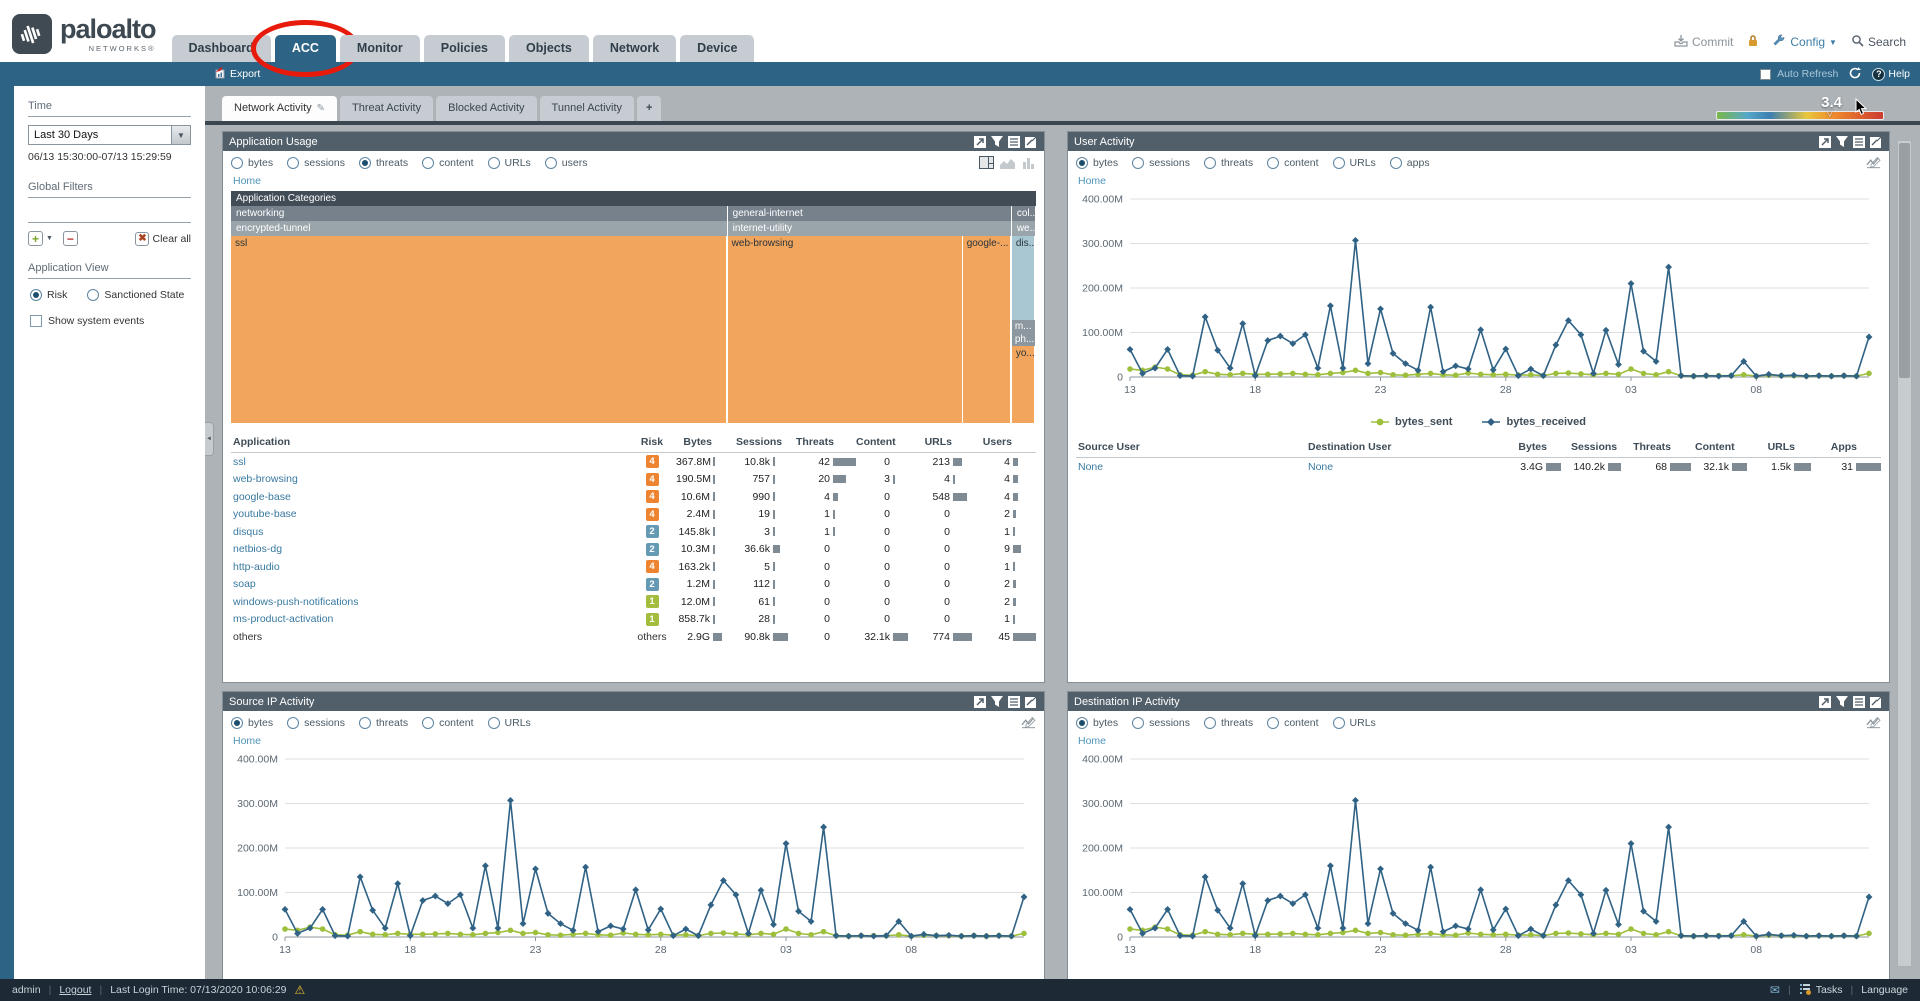  Describe the element at coordinates (1715, 447) in the screenshot. I see `column-header: Content` at that location.